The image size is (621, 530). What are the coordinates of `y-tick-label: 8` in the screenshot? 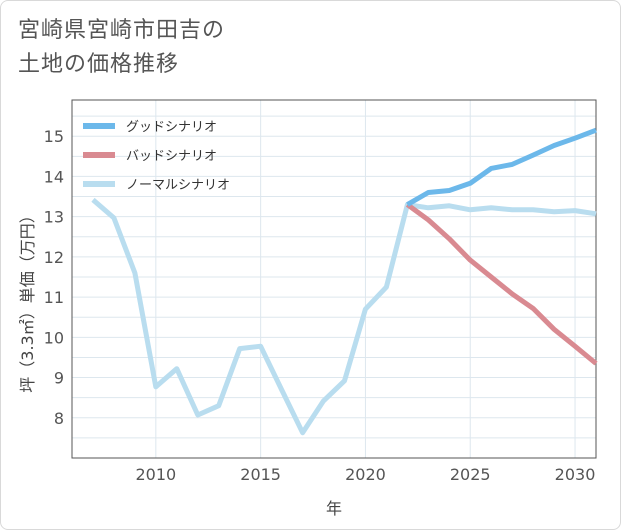 It's located at (59, 418).